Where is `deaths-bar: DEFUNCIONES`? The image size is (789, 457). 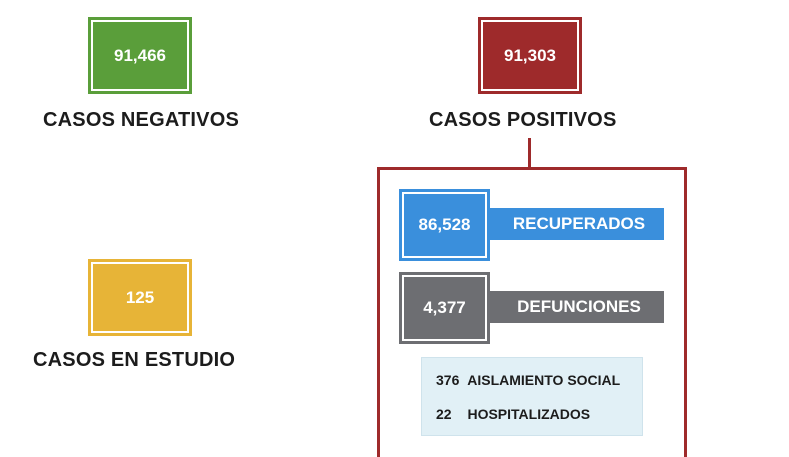 deaths-bar: DEFUNCIONES is located at coordinates (576, 307).